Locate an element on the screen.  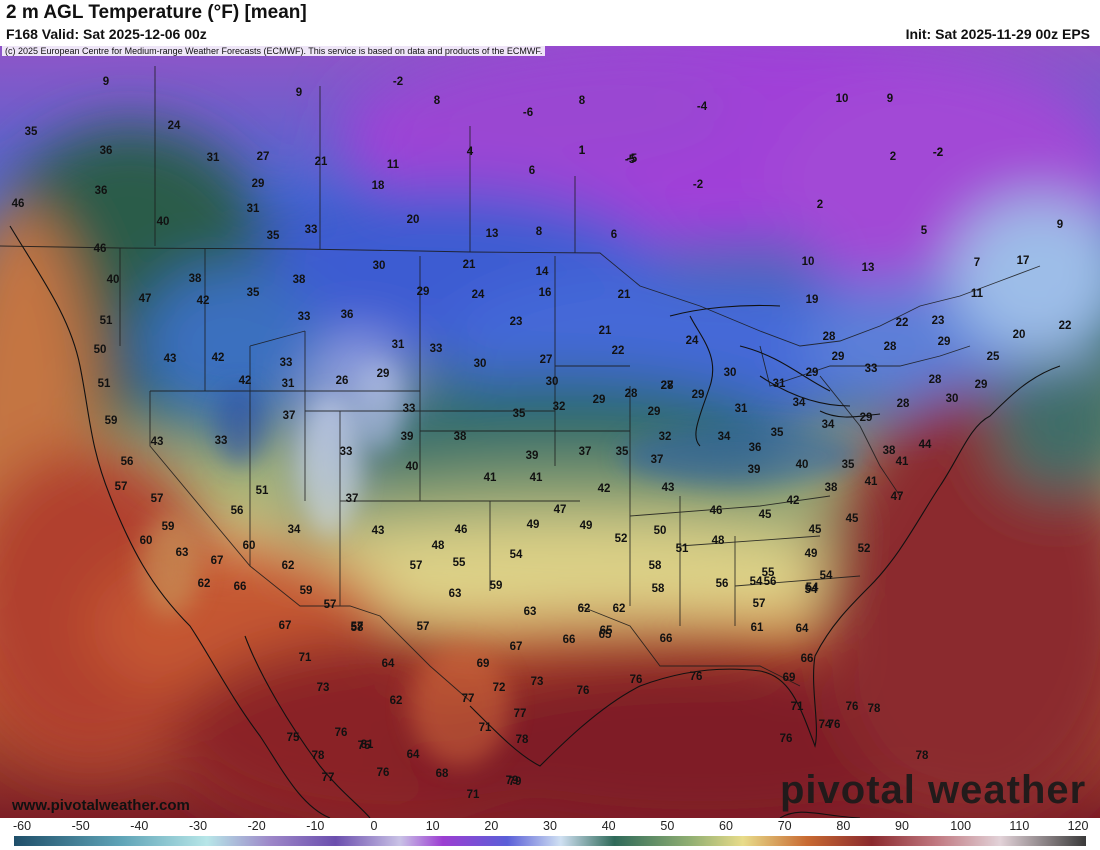
temperature-point-value: 18 is located at coordinates (378, 186).